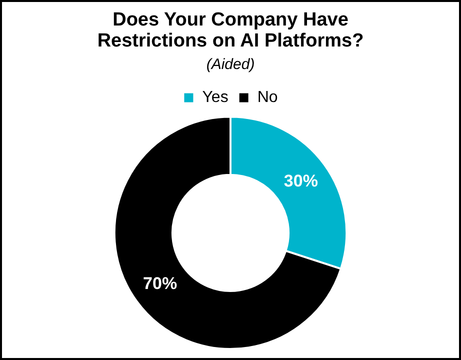 This screenshot has height=360, width=461. What do you see at coordinates (230, 64) in the screenshot?
I see `chart-subtitle: (Aided)` at bounding box center [230, 64].